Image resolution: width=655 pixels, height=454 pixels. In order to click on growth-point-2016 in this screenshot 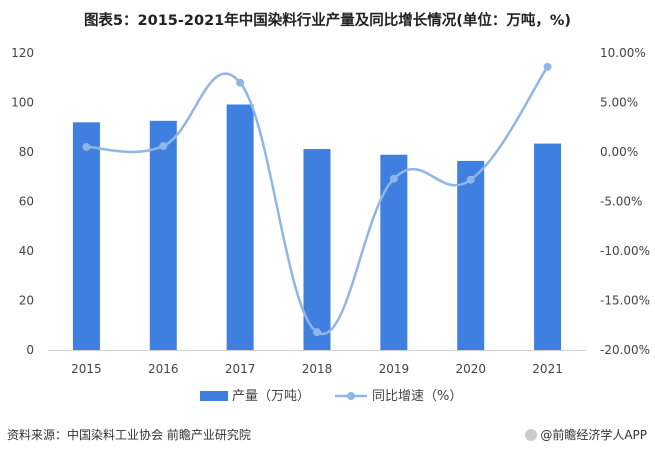, I will do `click(163, 146)`.